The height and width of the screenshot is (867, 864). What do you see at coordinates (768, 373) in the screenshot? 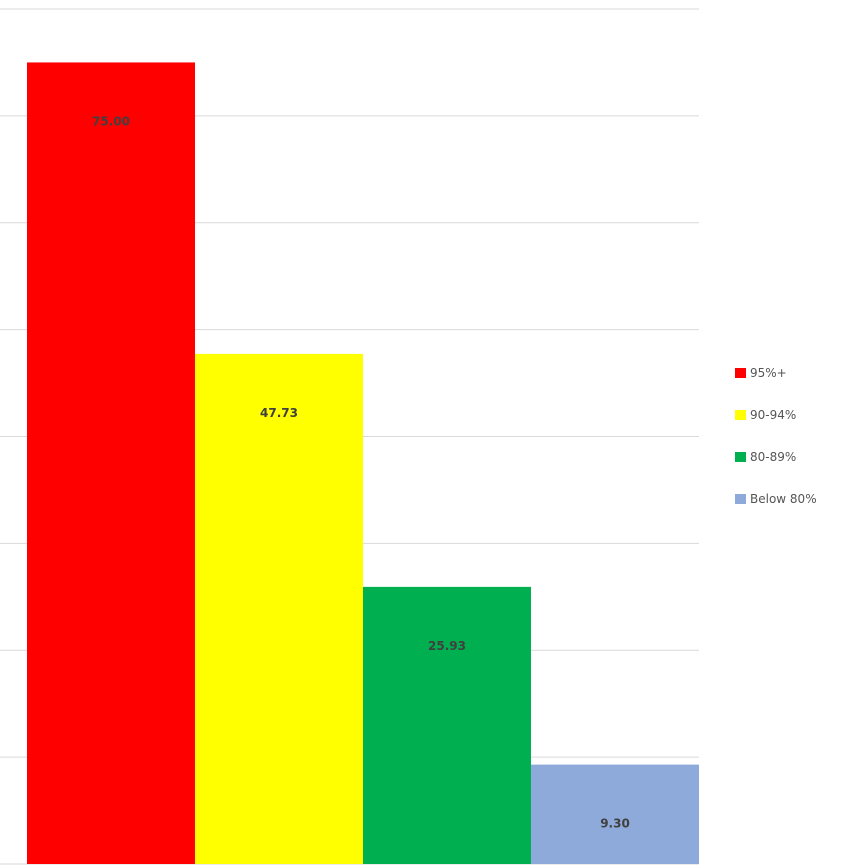
I see `legend-label: 95%+` at bounding box center [768, 373].